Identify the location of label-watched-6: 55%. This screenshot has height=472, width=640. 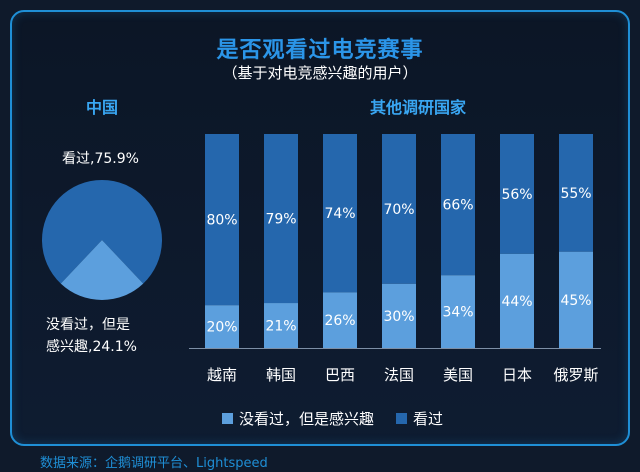
(575, 194).